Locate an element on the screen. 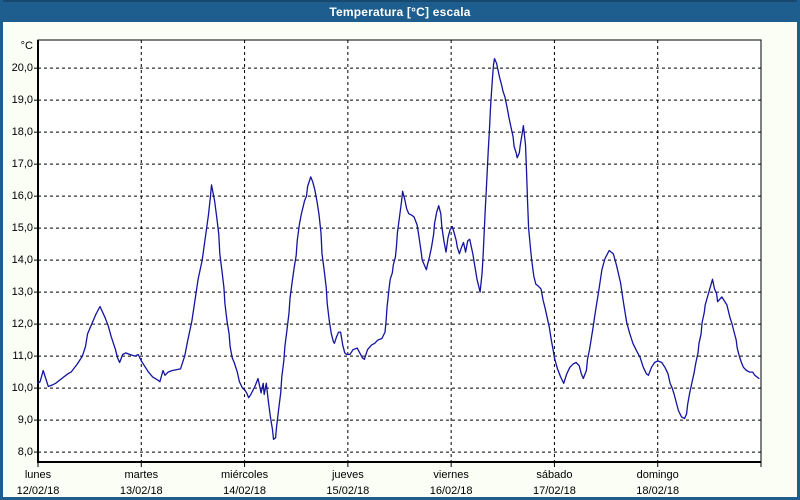 The image size is (800, 500). y-axis-label: 19,0 is located at coordinates (22, 100).